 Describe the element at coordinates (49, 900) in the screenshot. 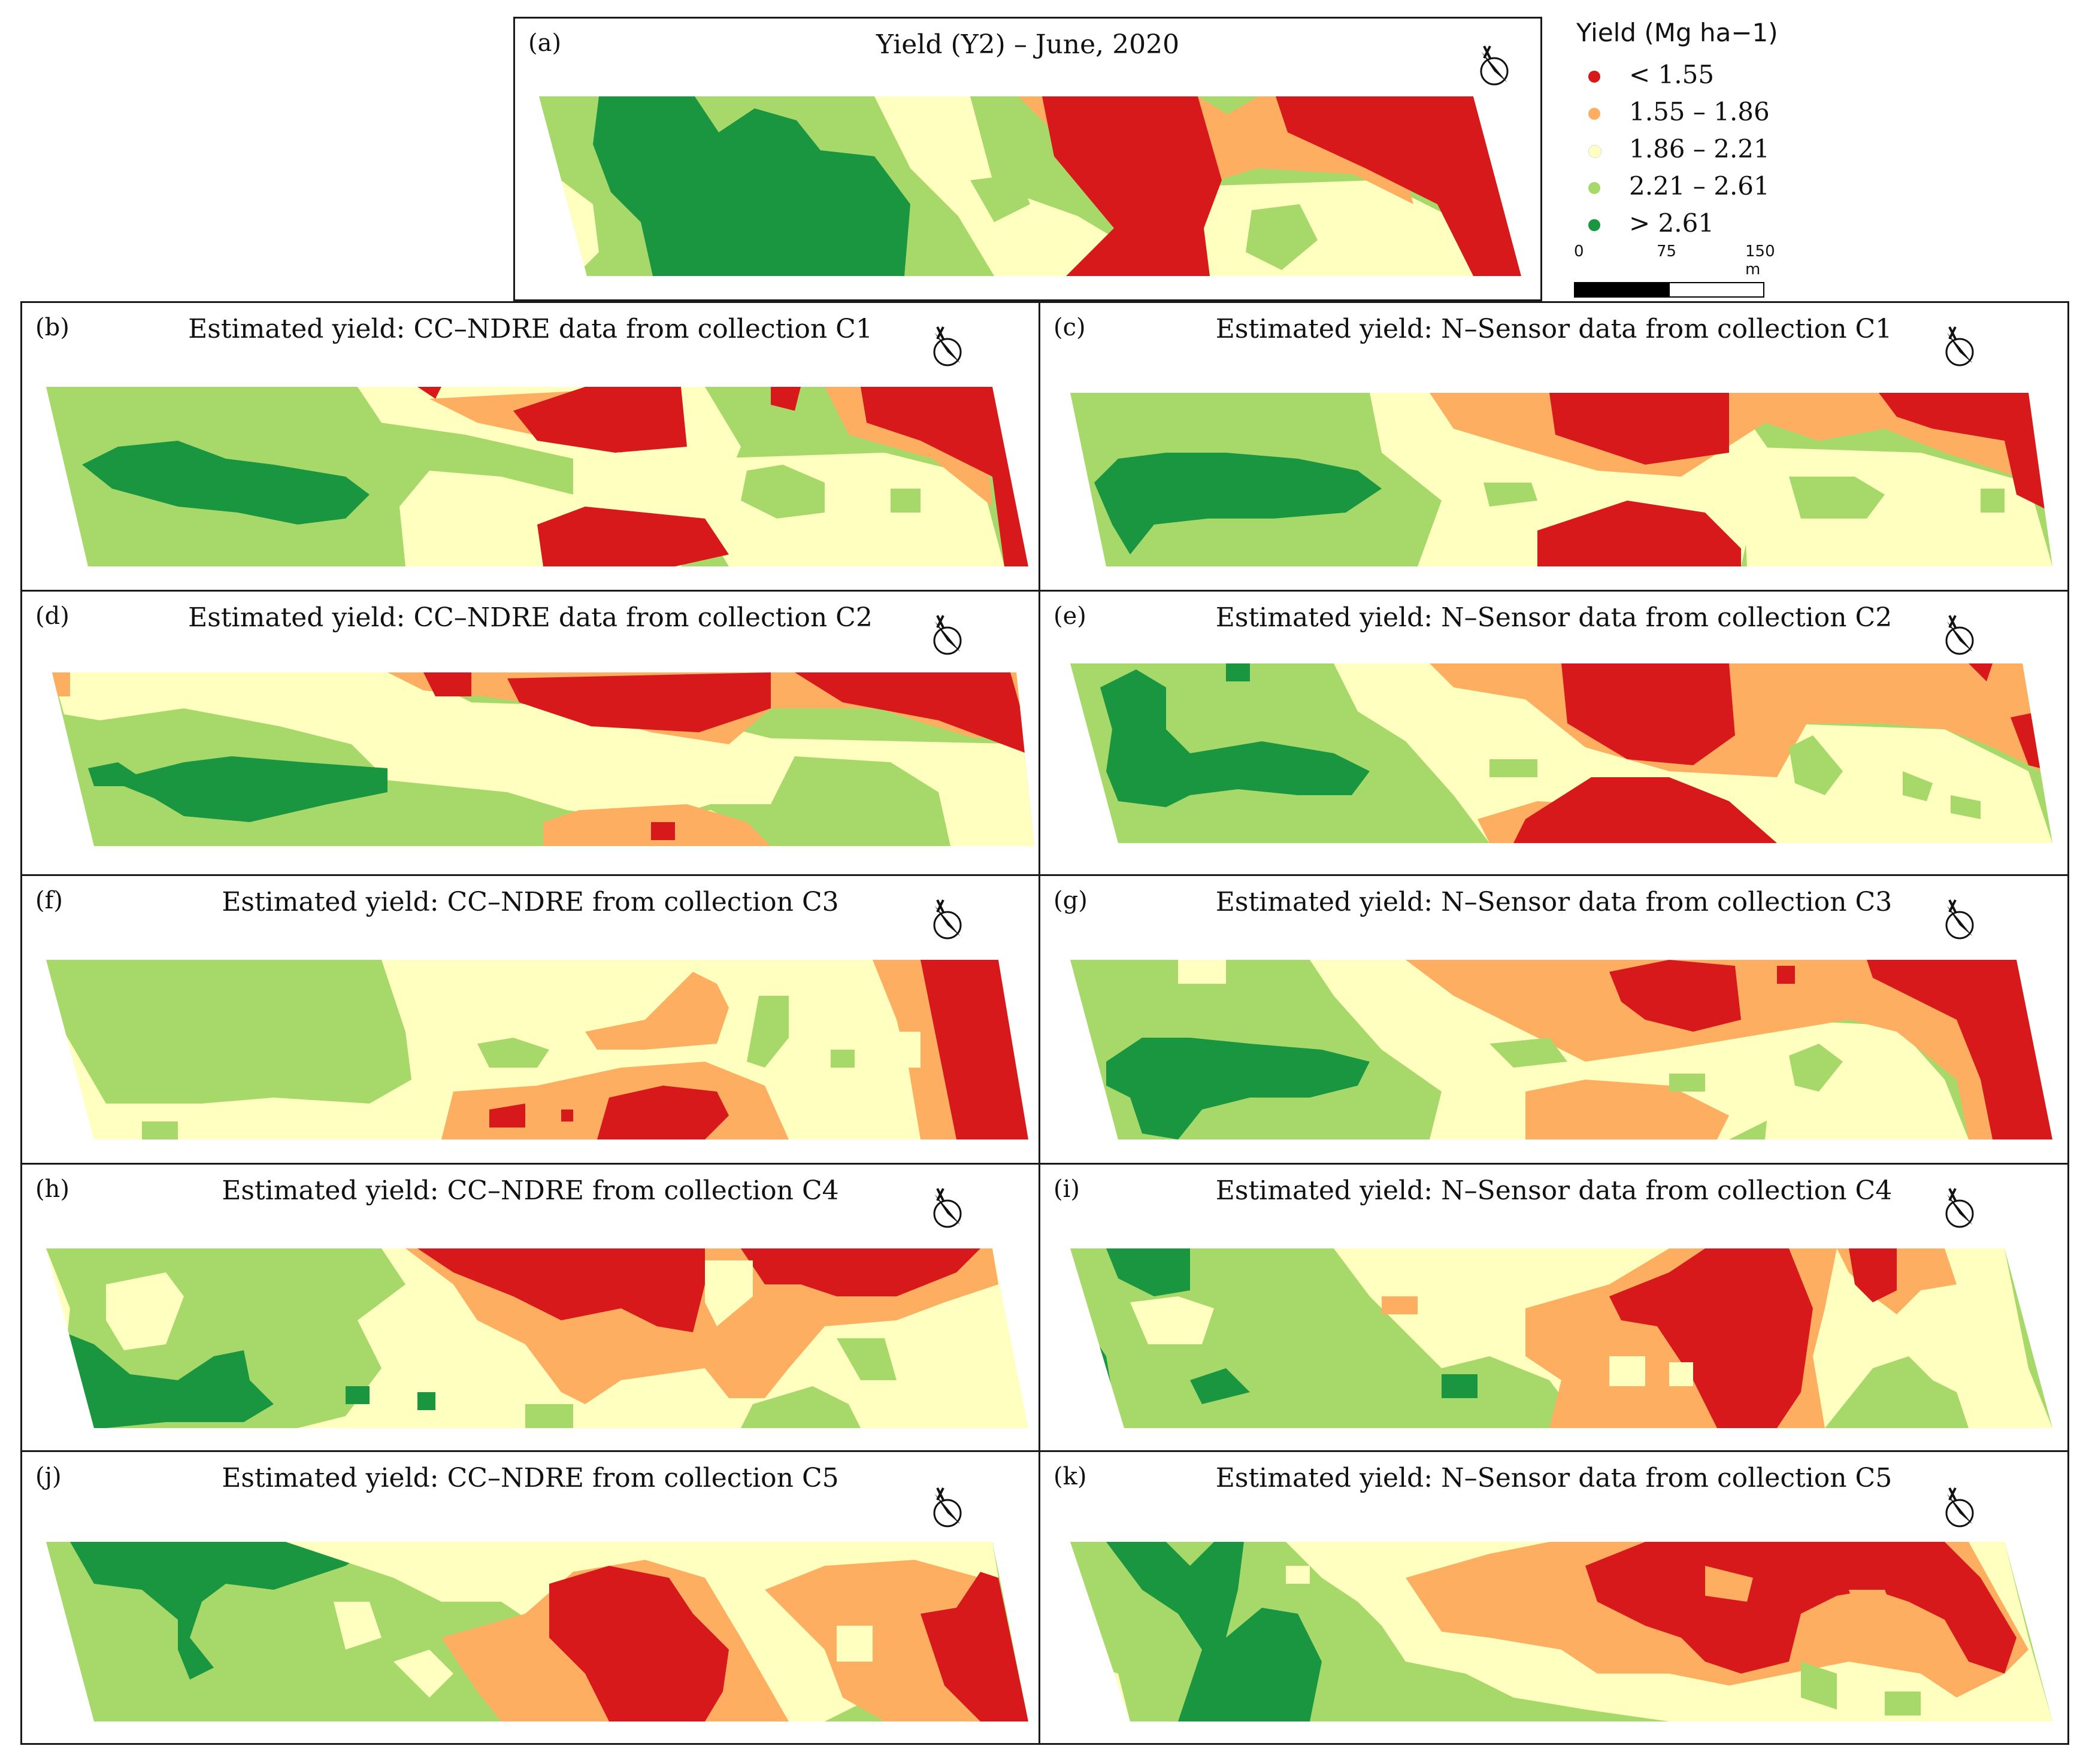

I see `panel-label: (f)` at that location.